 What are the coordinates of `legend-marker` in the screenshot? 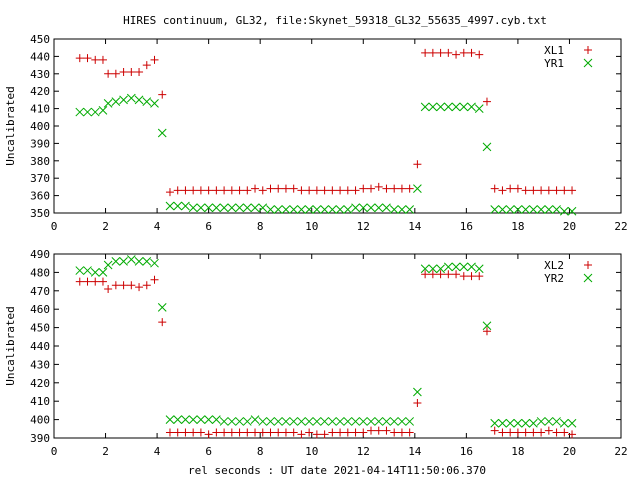 It's located at (588, 63).